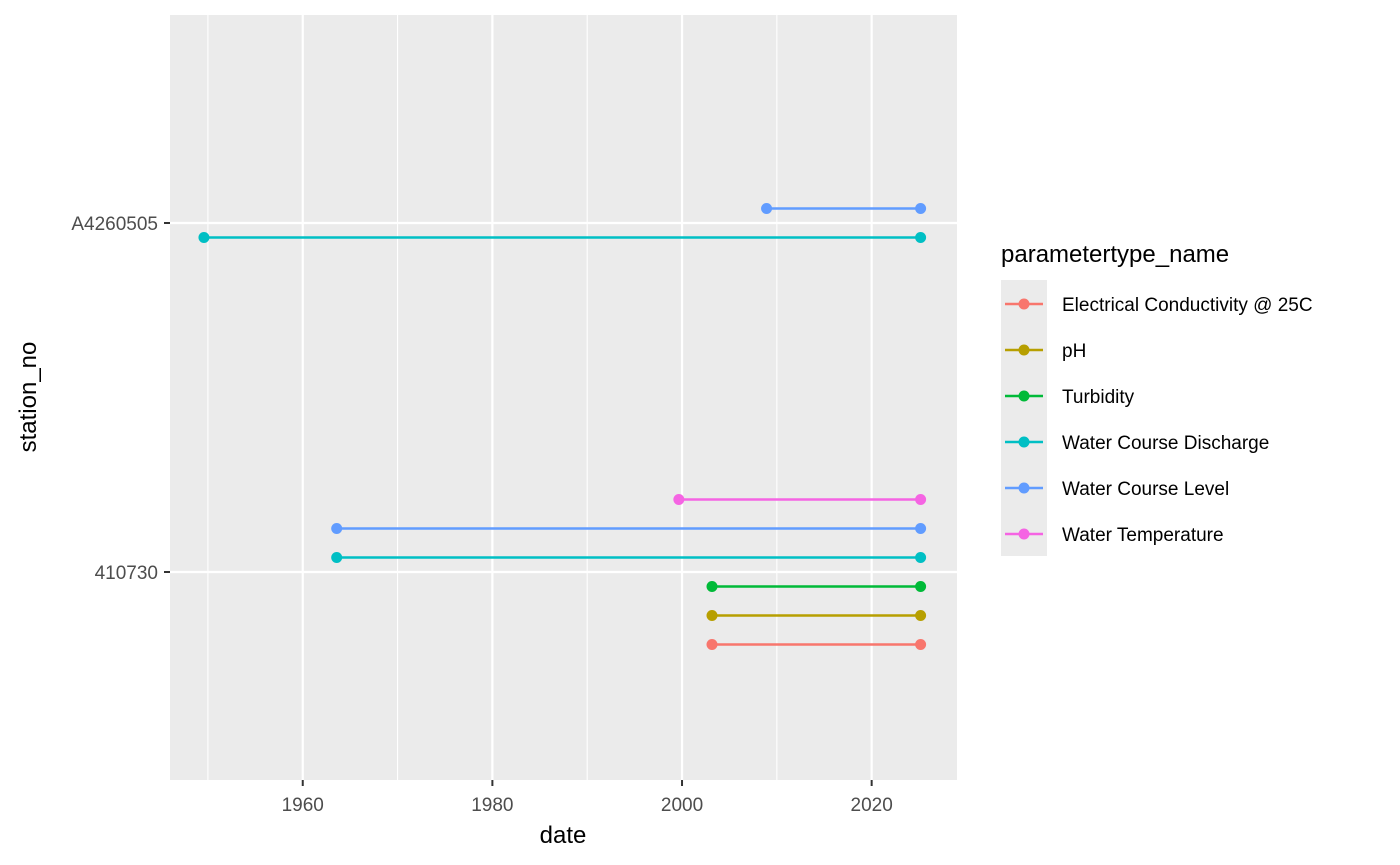 The width and height of the screenshot is (1400, 865). I want to click on y-axis-title: station_no, so click(28, 397).